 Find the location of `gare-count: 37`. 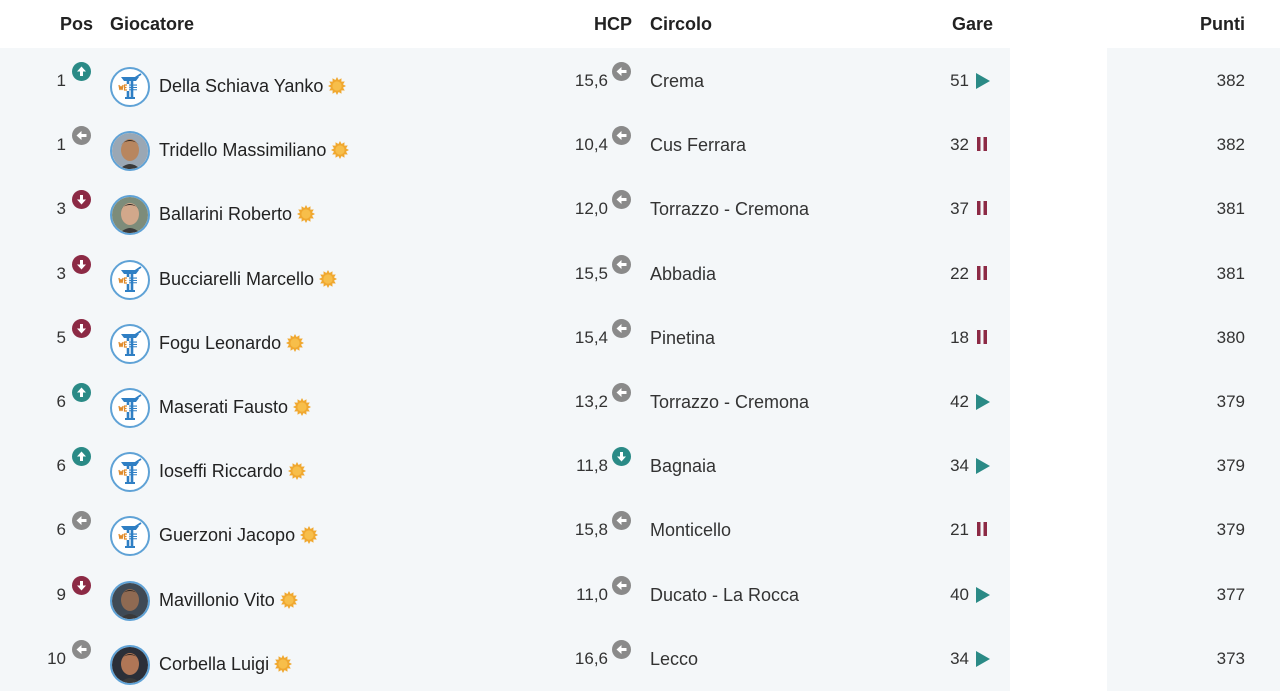

gare-count: 37 is located at coordinates (959, 209).